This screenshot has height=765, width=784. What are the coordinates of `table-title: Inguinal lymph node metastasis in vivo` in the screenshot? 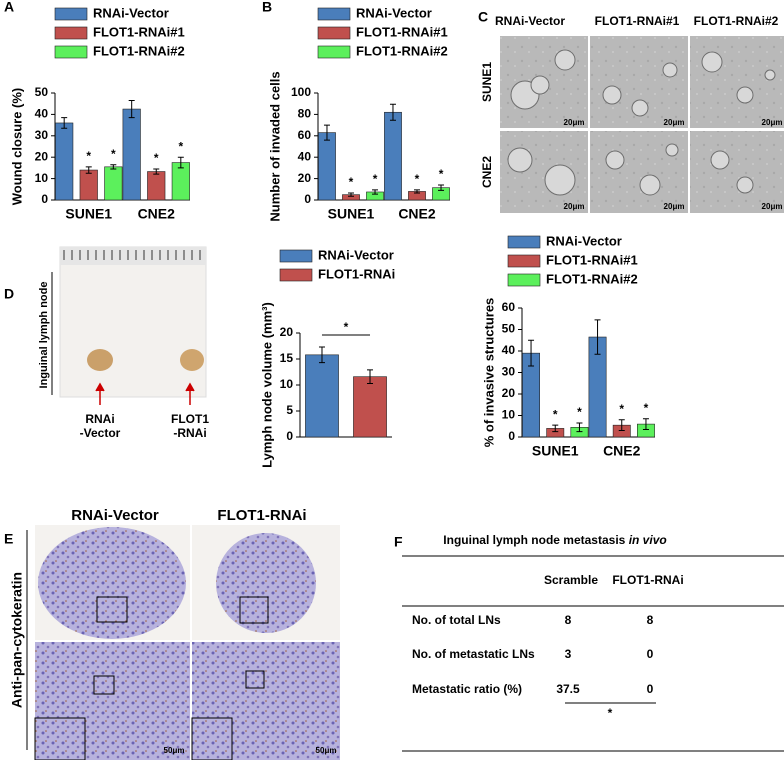 It's located at (554, 540).